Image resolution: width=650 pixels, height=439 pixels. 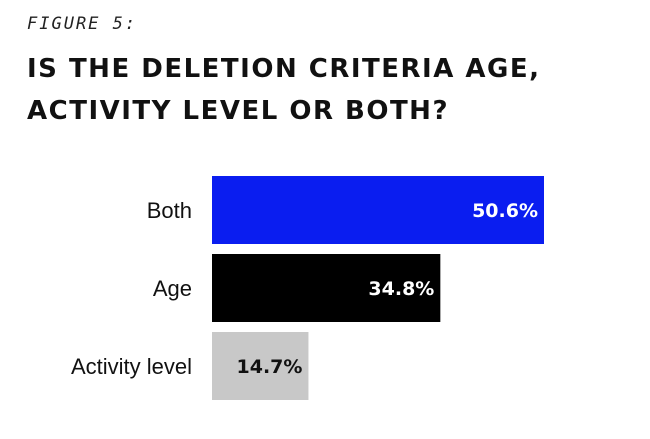 I want to click on bar-activity-level, so click(x=260, y=366).